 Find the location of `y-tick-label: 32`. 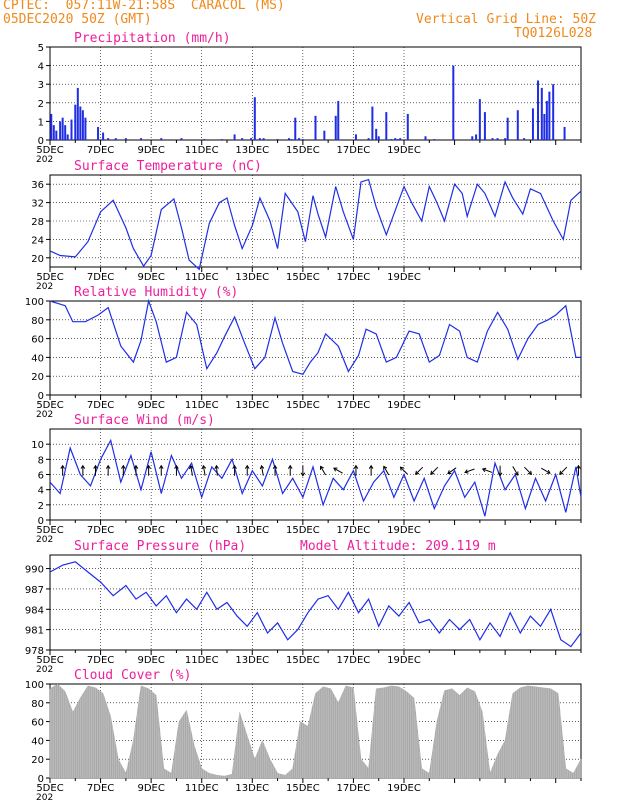

y-tick-label: 32 is located at coordinates (37, 204).